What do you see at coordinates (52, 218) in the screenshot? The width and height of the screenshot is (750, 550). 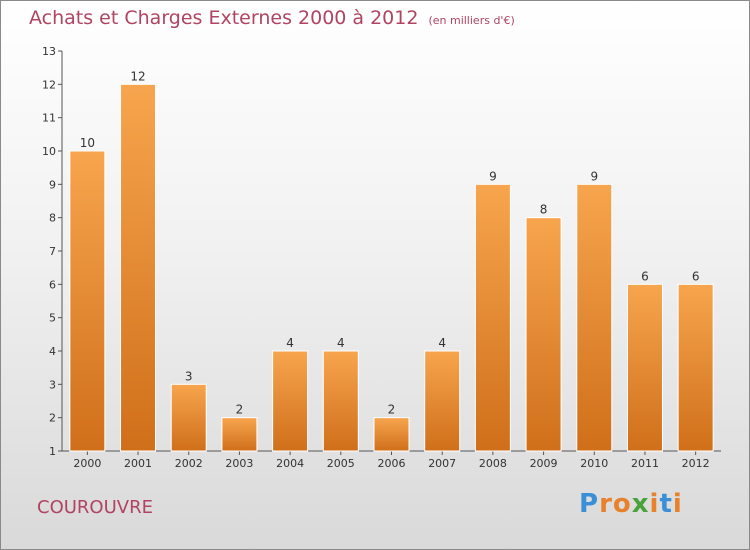 I see `y-tick-label: 8` at bounding box center [52, 218].